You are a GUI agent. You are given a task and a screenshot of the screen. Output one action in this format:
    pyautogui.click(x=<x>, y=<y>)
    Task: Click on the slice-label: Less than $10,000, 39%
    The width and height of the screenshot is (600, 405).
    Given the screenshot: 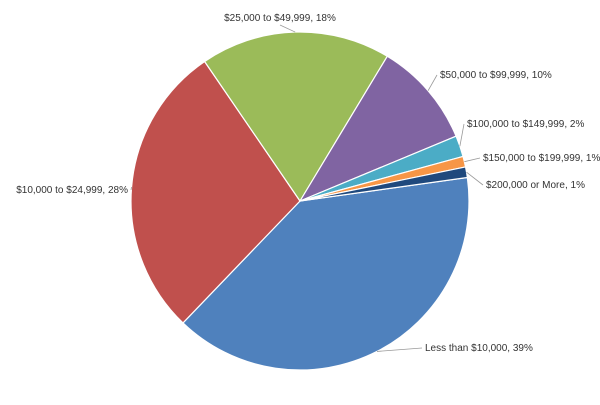 What is the action you would take?
    pyautogui.click(x=479, y=348)
    